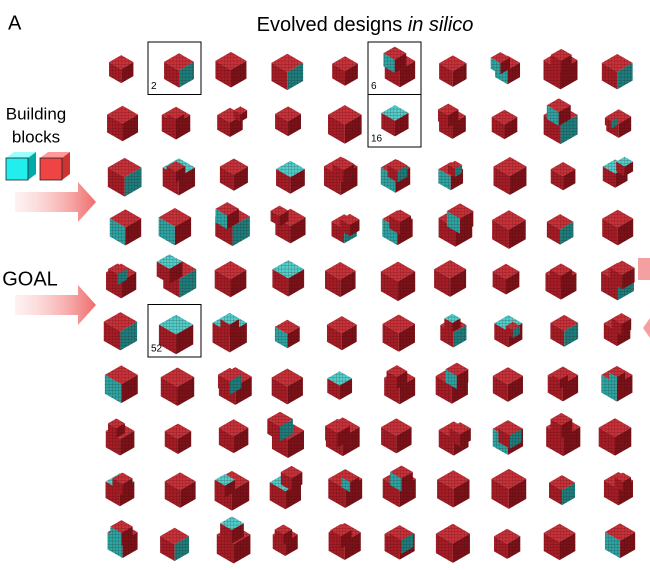 The height and width of the screenshot is (570, 650). I want to click on arrow, so click(55, 305).